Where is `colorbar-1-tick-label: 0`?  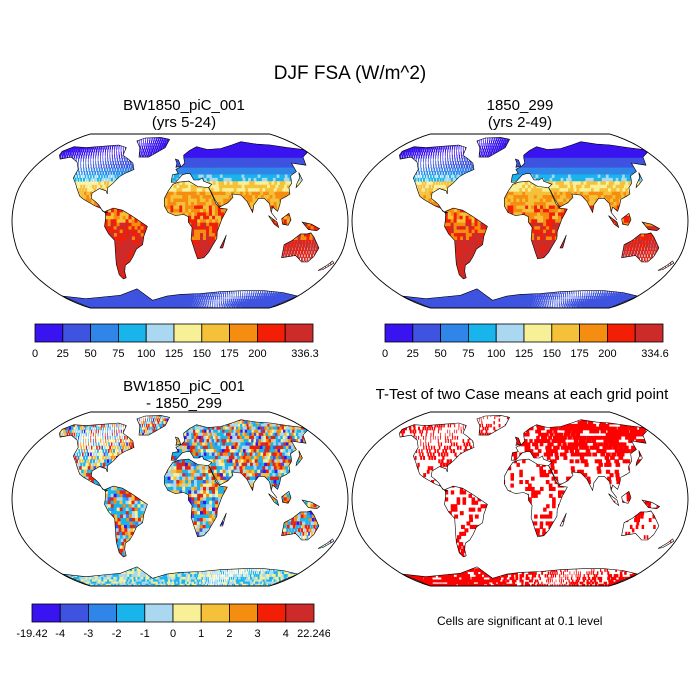
colorbar-1-tick-label: 0 is located at coordinates (35, 354).